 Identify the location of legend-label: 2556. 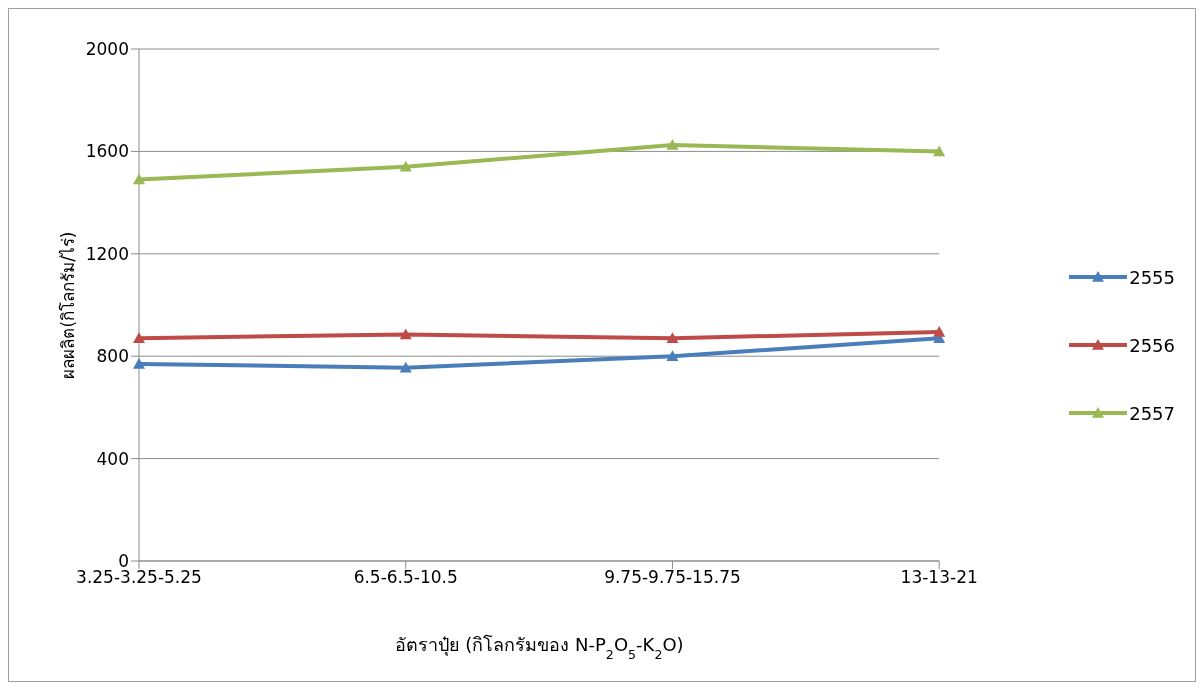
(1152, 345).